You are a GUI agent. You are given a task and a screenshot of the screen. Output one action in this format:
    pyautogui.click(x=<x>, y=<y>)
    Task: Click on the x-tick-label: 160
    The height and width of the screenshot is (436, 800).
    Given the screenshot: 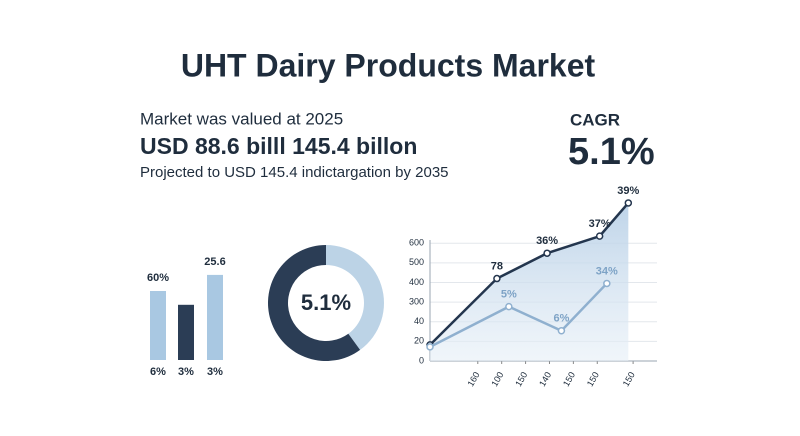 What is the action you would take?
    pyautogui.click(x=473, y=379)
    